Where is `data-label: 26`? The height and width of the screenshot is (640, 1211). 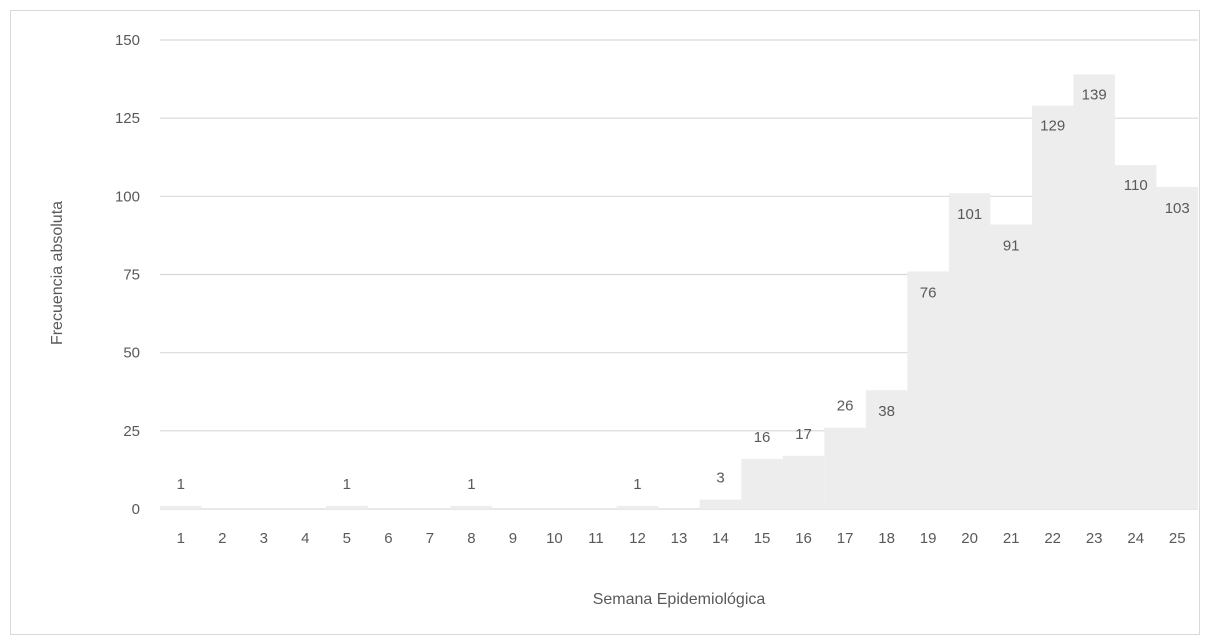 data-label: 26 is located at coordinates (845, 406).